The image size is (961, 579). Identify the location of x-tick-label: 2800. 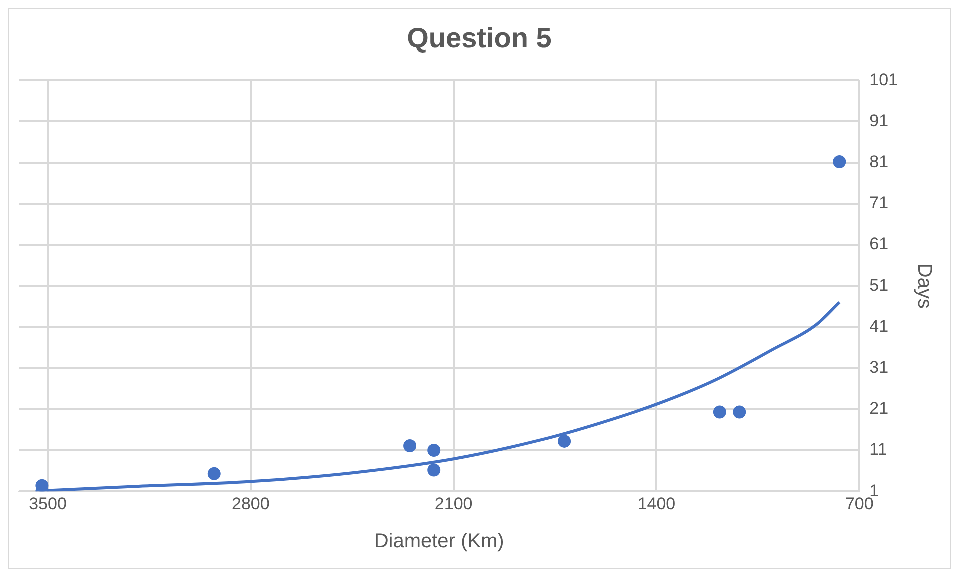
(251, 504).